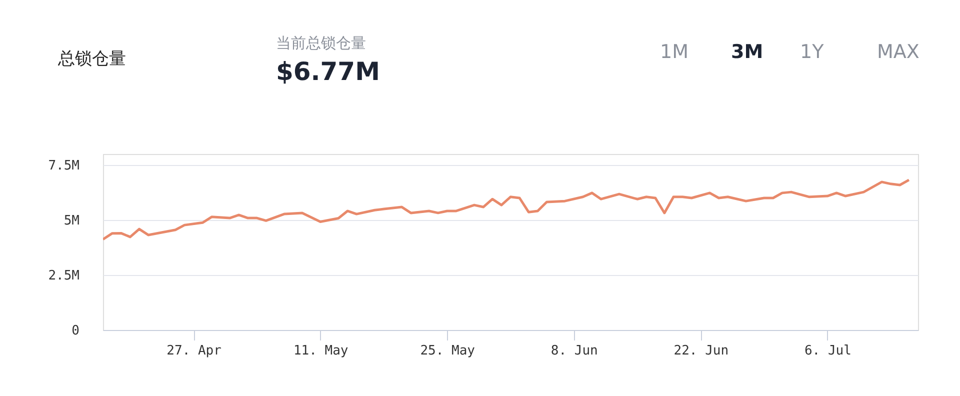 Image resolution: width=960 pixels, height=396 pixels. What do you see at coordinates (812, 52) in the screenshot?
I see `text: 1Y` at bounding box center [812, 52].